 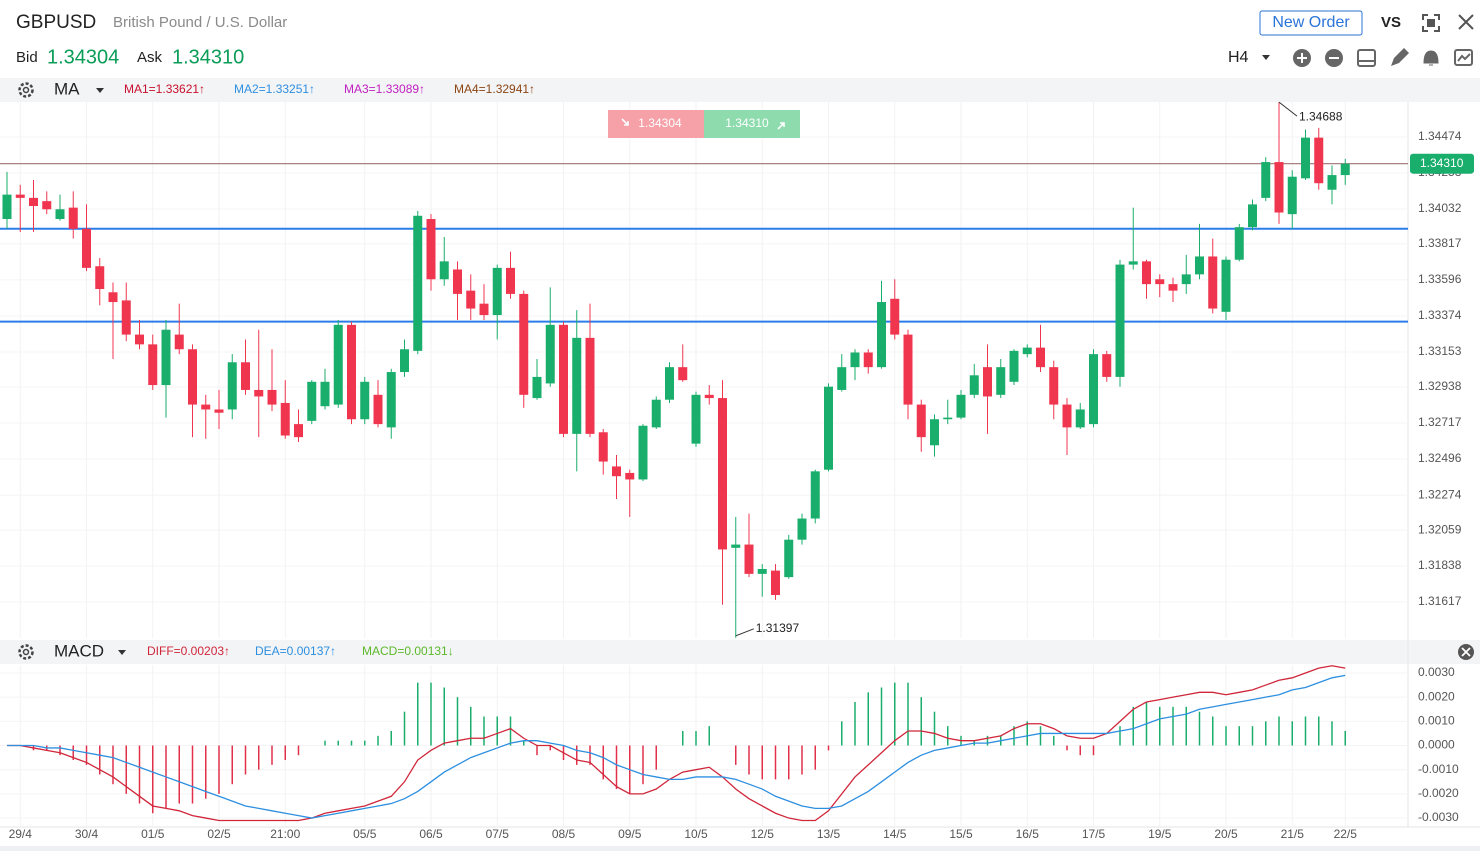 I want to click on y-tick-label: 1.32496, so click(x=1440, y=458).